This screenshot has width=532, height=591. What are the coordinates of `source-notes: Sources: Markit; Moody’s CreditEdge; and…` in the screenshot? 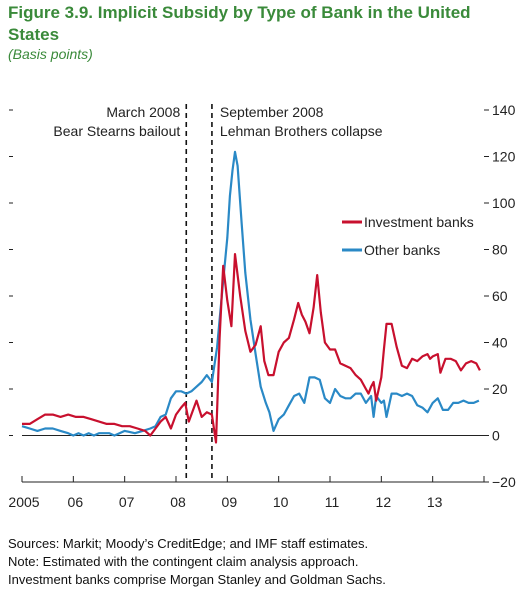 It's located at (197, 562).